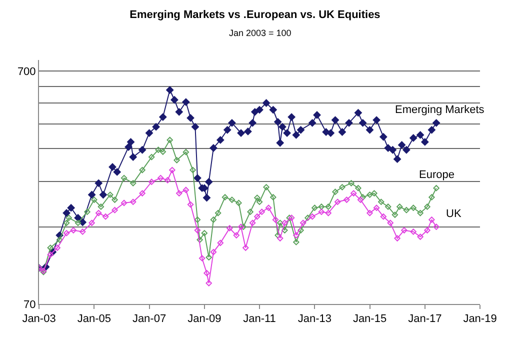 Image resolution: width=510 pixels, height=347 pixels. What do you see at coordinates (440, 110) in the screenshot?
I see `series-label: Emerging Markets` at bounding box center [440, 110].